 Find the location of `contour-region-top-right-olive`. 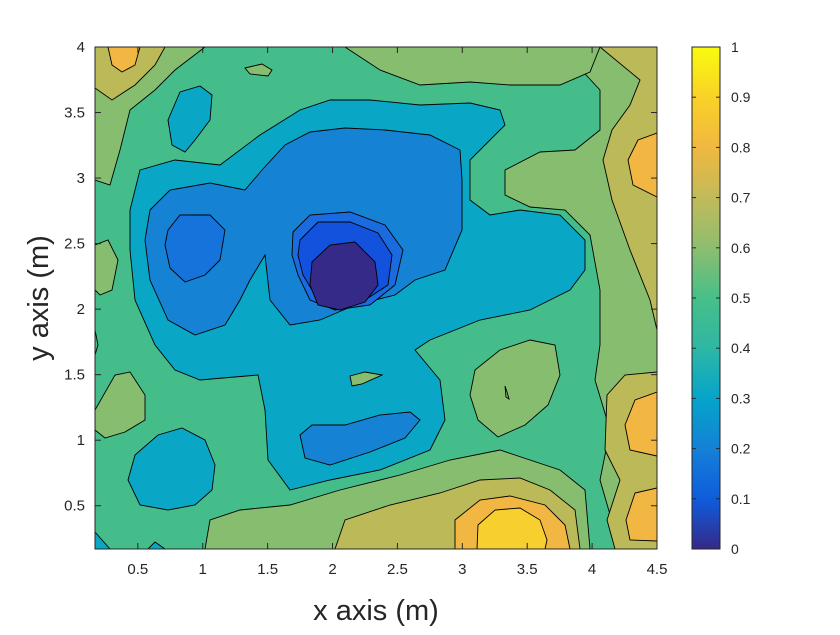

contour-region-top-right-olive is located at coordinates (472, 66).